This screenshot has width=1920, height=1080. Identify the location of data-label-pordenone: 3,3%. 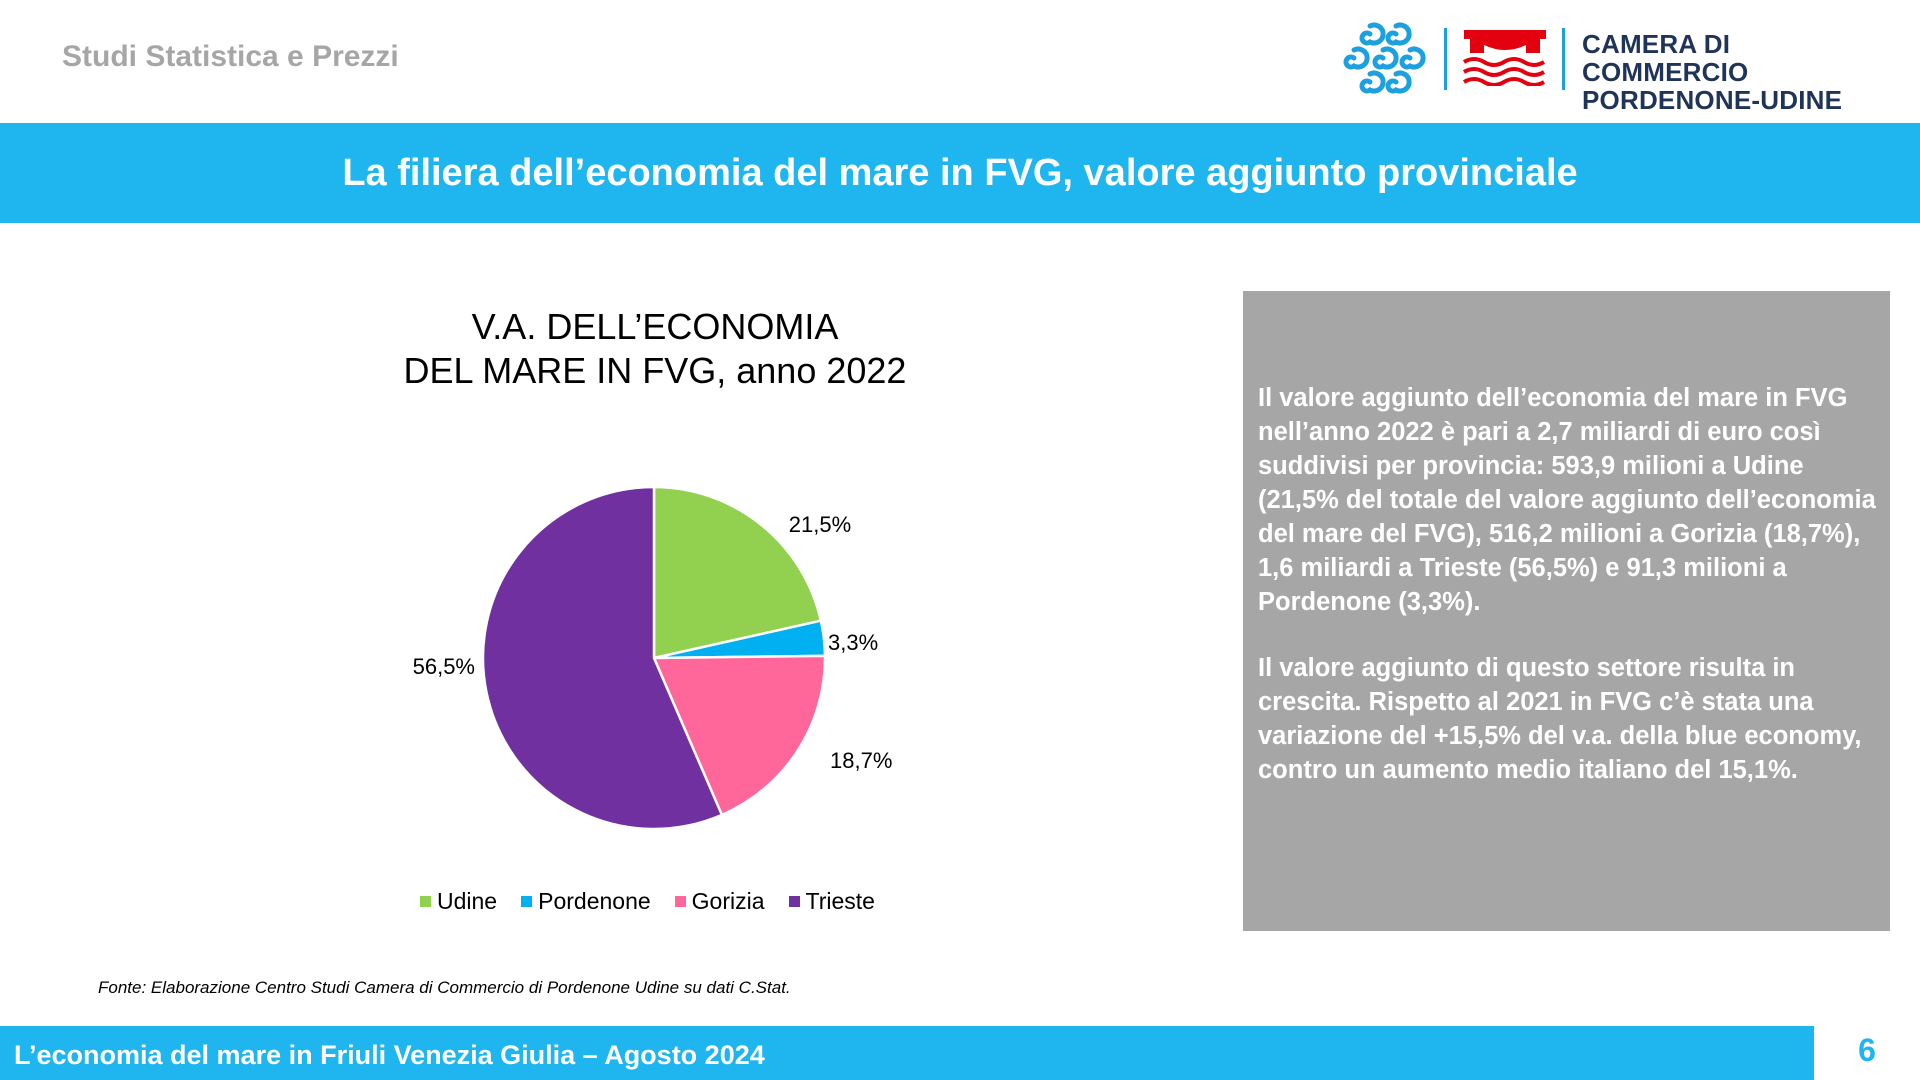
(853, 642).